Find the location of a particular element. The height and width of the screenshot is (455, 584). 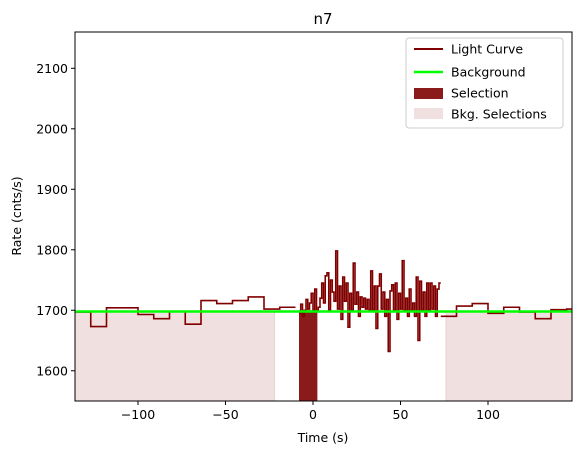

x-tick-label: 100 is located at coordinates (488, 414).